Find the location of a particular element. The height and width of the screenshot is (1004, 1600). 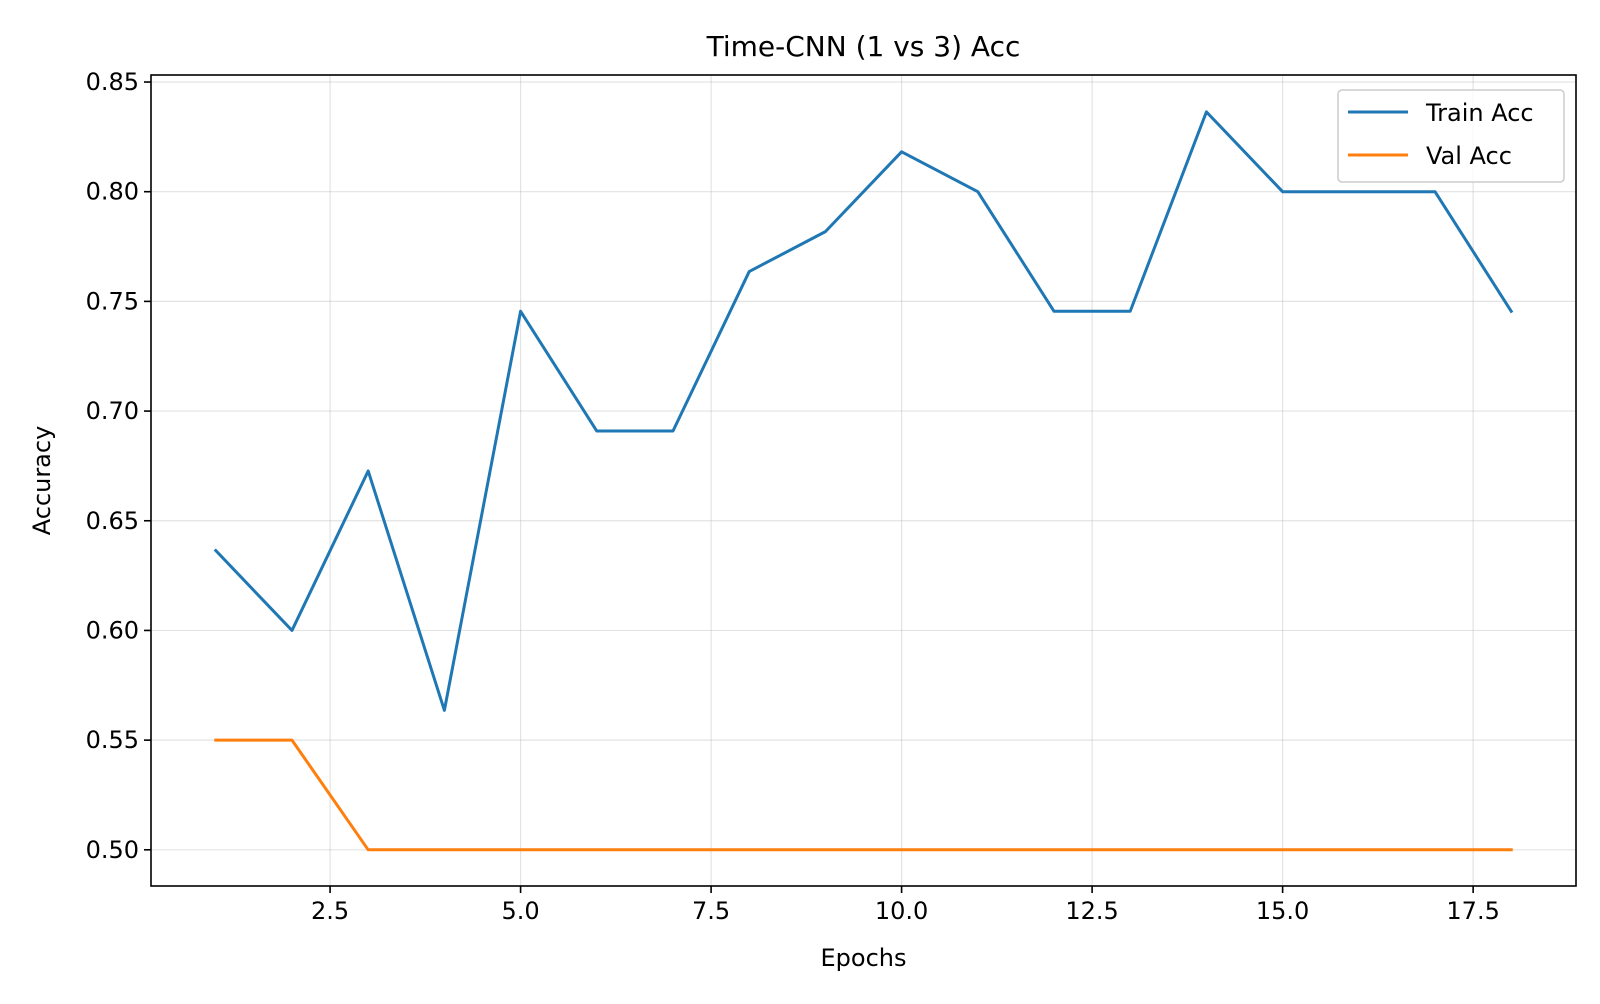

series-line-val-acc is located at coordinates (863, 795).